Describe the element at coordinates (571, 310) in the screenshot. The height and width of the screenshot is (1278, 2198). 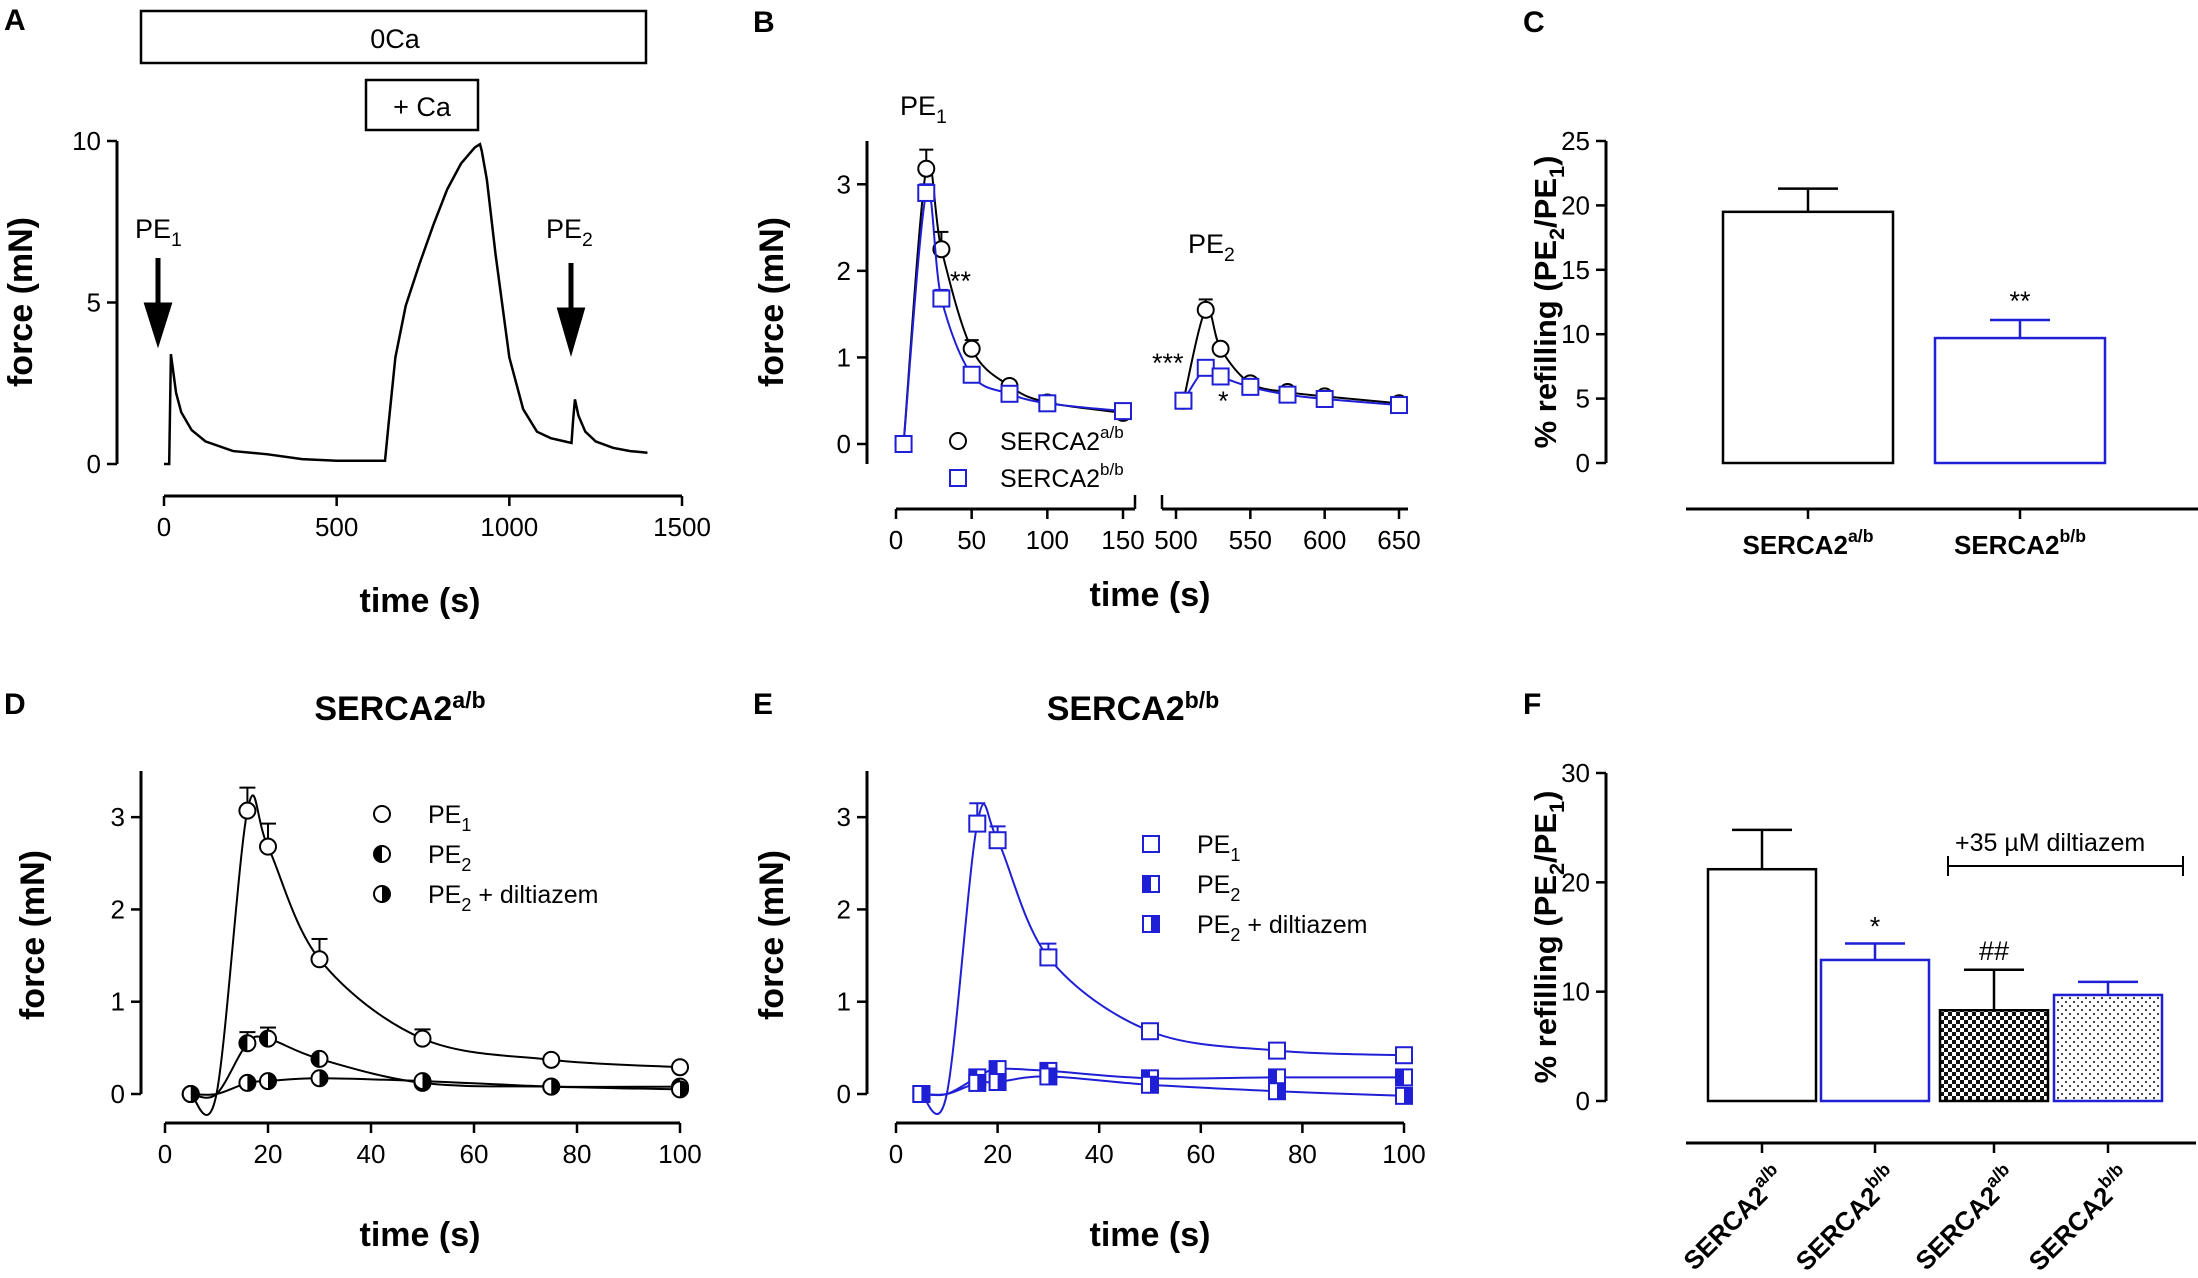
I see `a-pe2-arrow` at that location.